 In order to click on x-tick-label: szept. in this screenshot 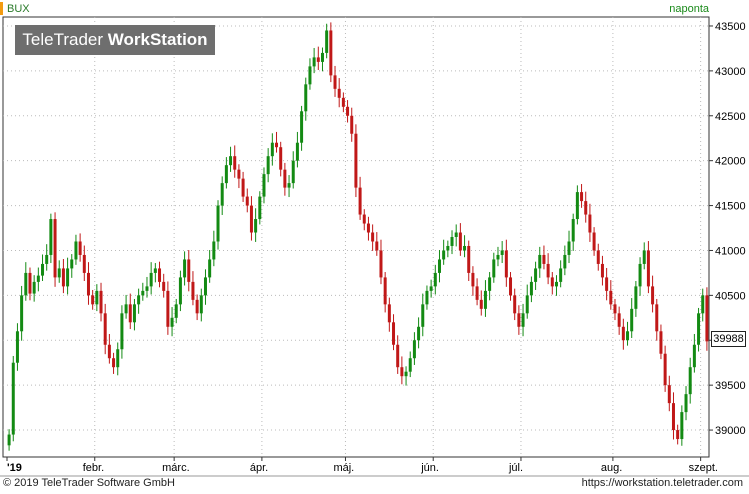, I will do `click(703, 468)`.